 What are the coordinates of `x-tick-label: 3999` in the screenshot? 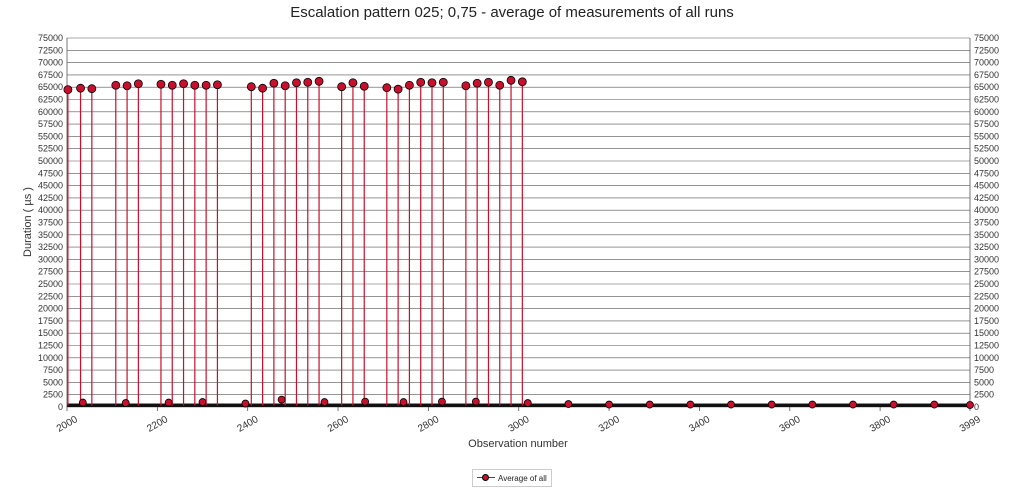 It's located at (970, 424).